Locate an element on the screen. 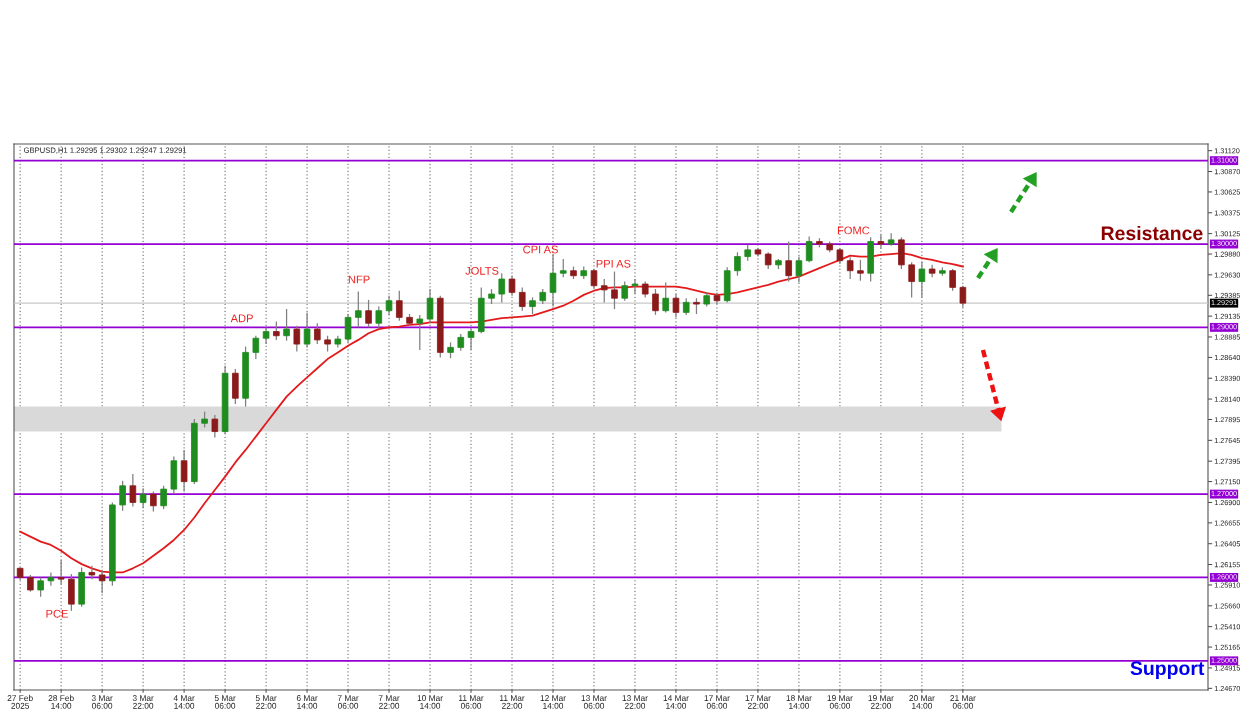 The image size is (1250, 716). x-tick-label: 28 Feb 14:00 is located at coordinates (61, 701).